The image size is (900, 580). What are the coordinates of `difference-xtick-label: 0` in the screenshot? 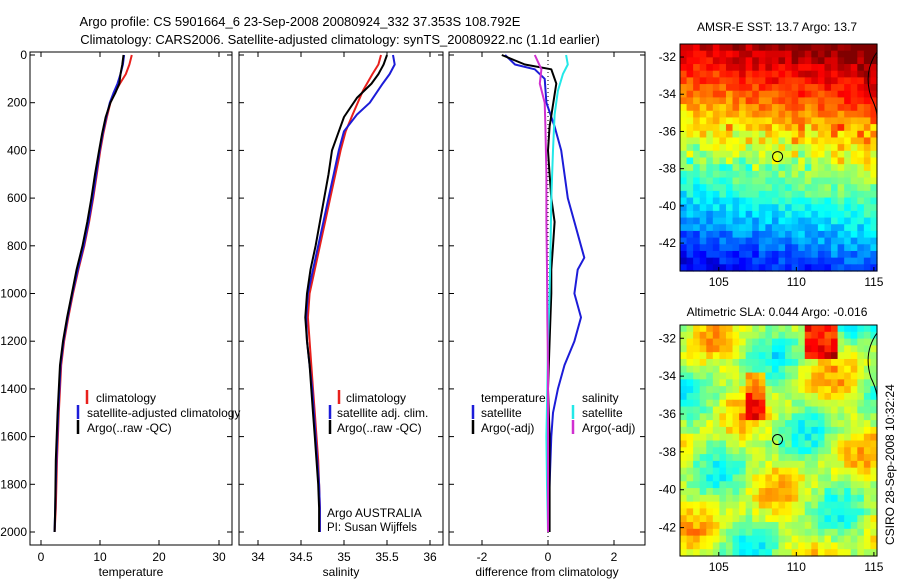 It's located at (548, 557).